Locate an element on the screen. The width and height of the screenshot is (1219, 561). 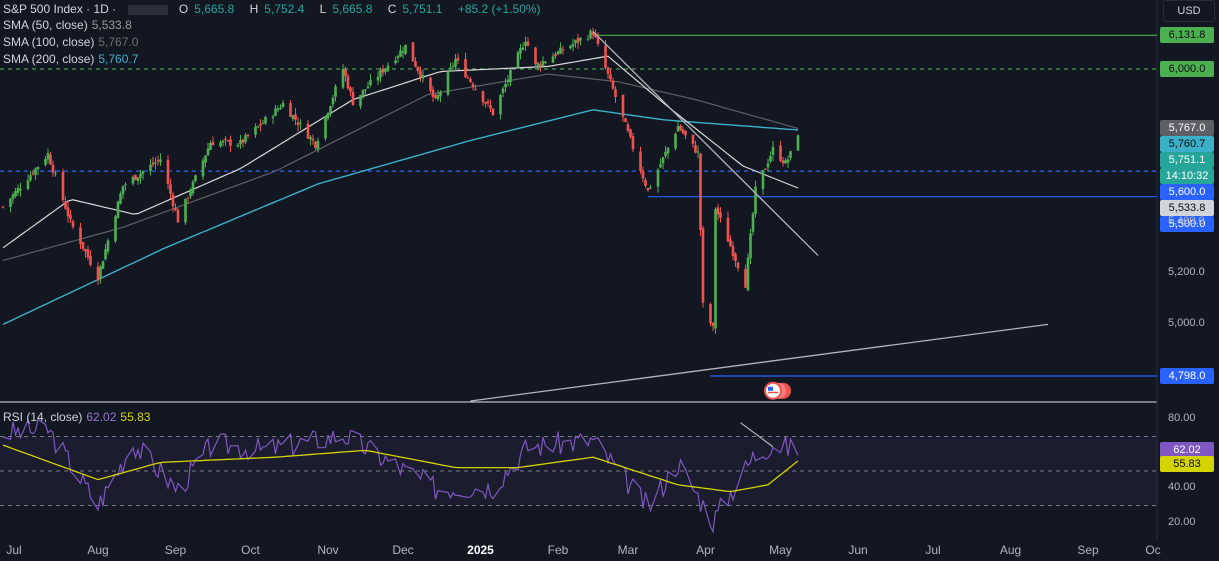
time-tick-label: 2025 is located at coordinates (480, 550).